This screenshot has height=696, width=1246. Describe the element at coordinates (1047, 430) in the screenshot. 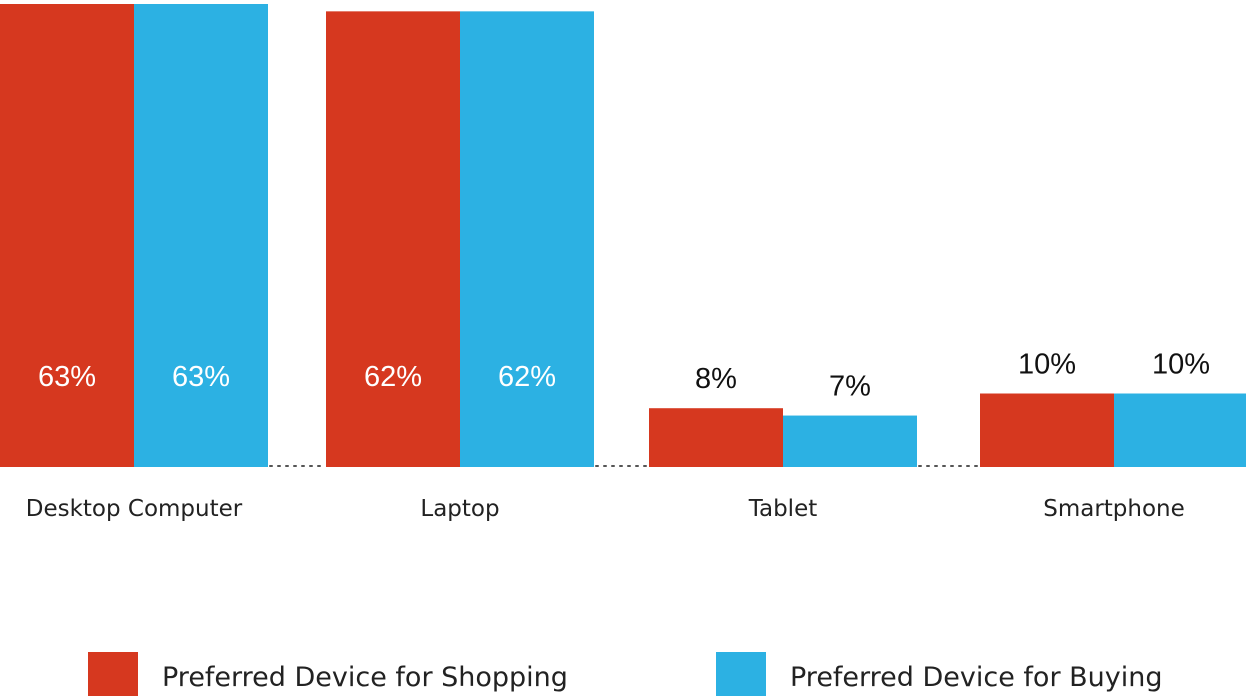

I see `bar-smartphone-shopping` at that location.